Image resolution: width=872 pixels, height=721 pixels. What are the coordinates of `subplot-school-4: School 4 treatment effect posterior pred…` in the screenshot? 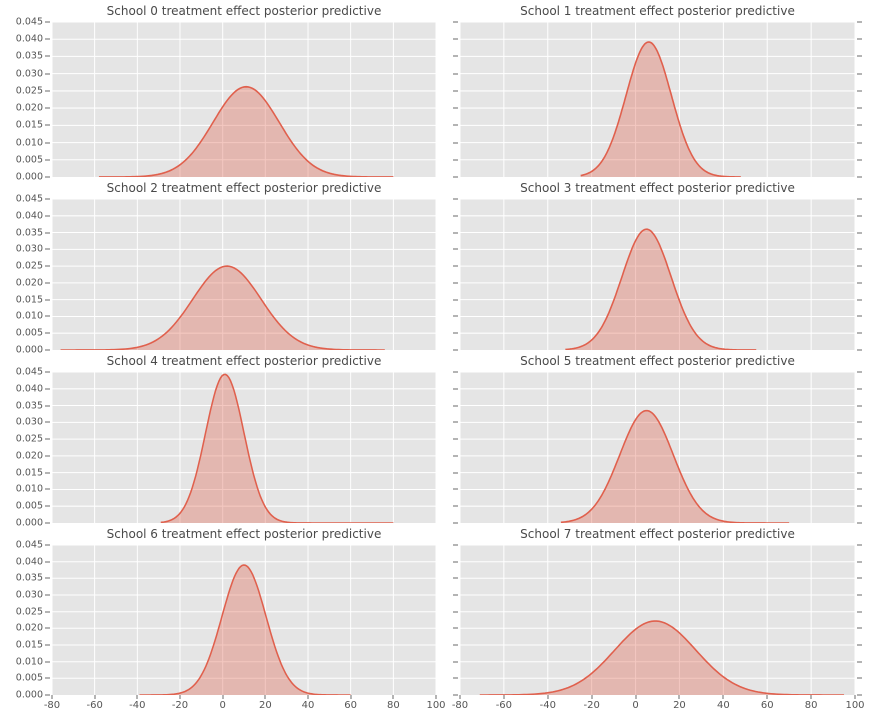 It's located at (218, 438).